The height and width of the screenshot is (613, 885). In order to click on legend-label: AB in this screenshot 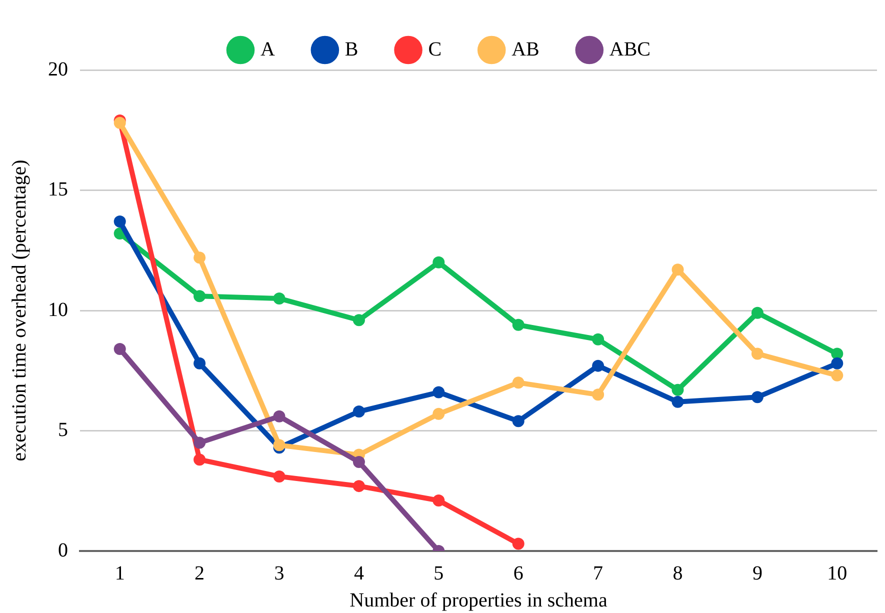, I will do `click(526, 49)`.